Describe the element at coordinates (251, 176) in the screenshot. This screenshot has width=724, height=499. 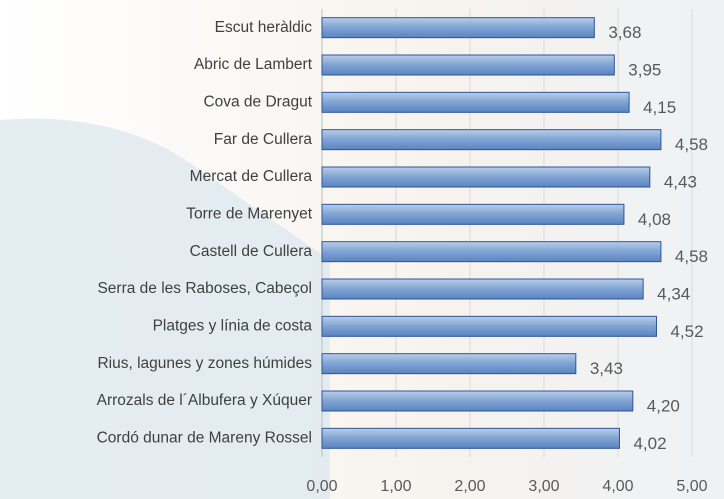
I see `y-tick-label: Mercat de Cullera` at that location.